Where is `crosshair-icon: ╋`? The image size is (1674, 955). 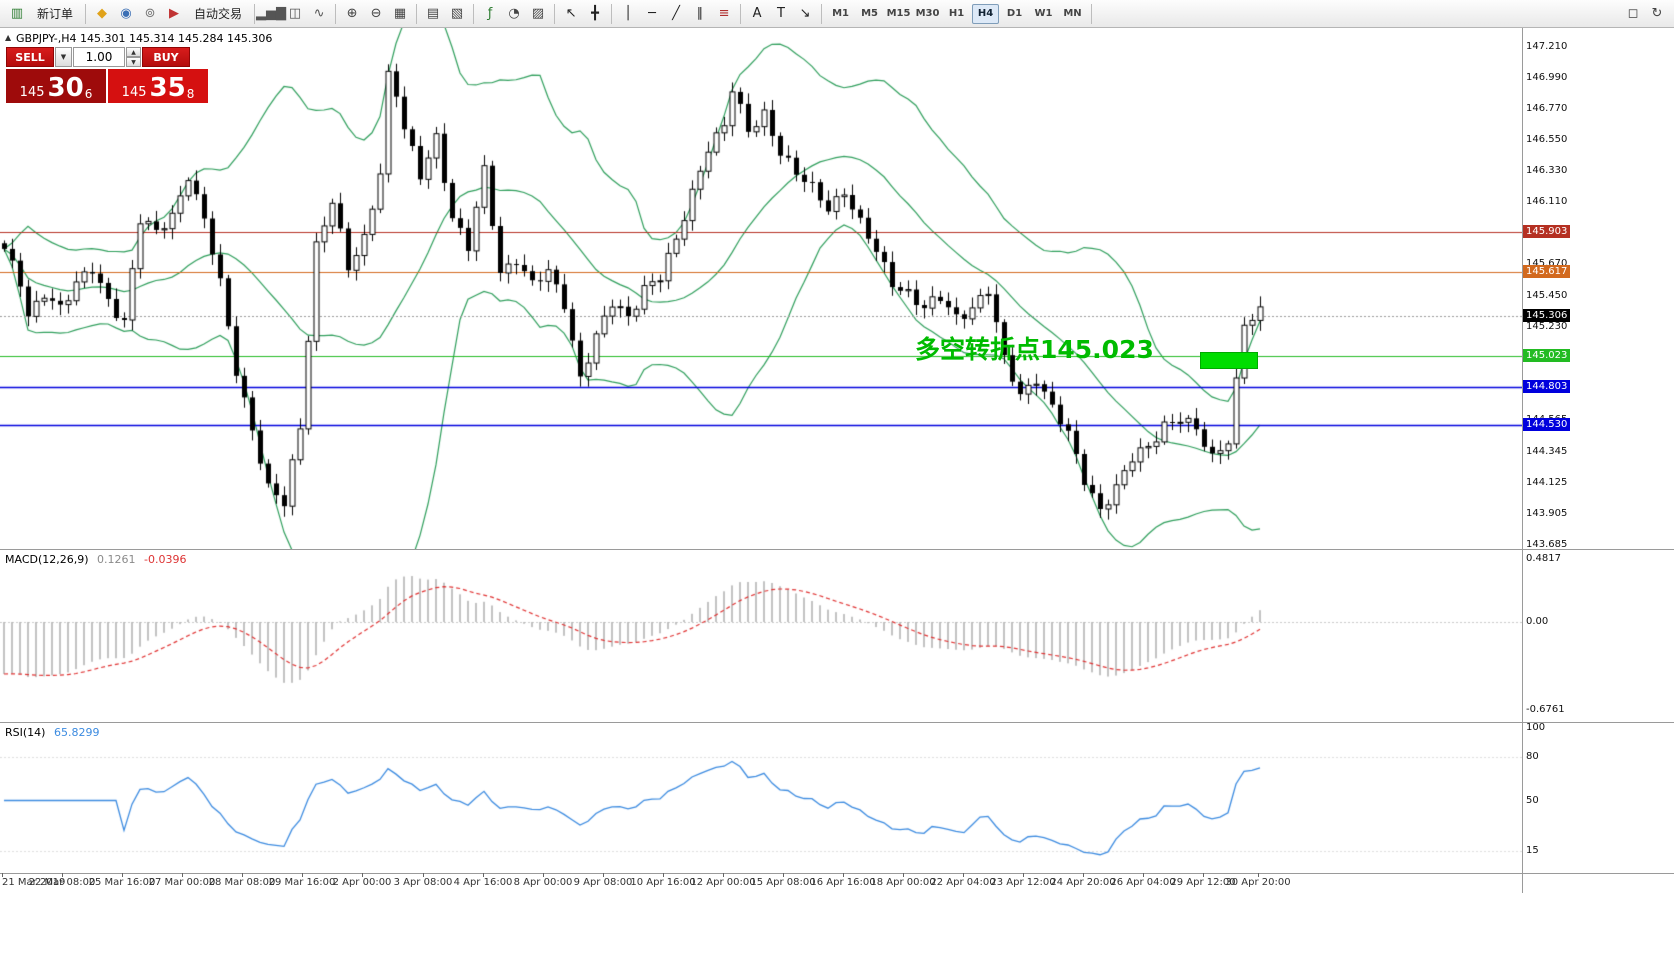 crosshair-icon: ╋ is located at coordinates (595, 13).